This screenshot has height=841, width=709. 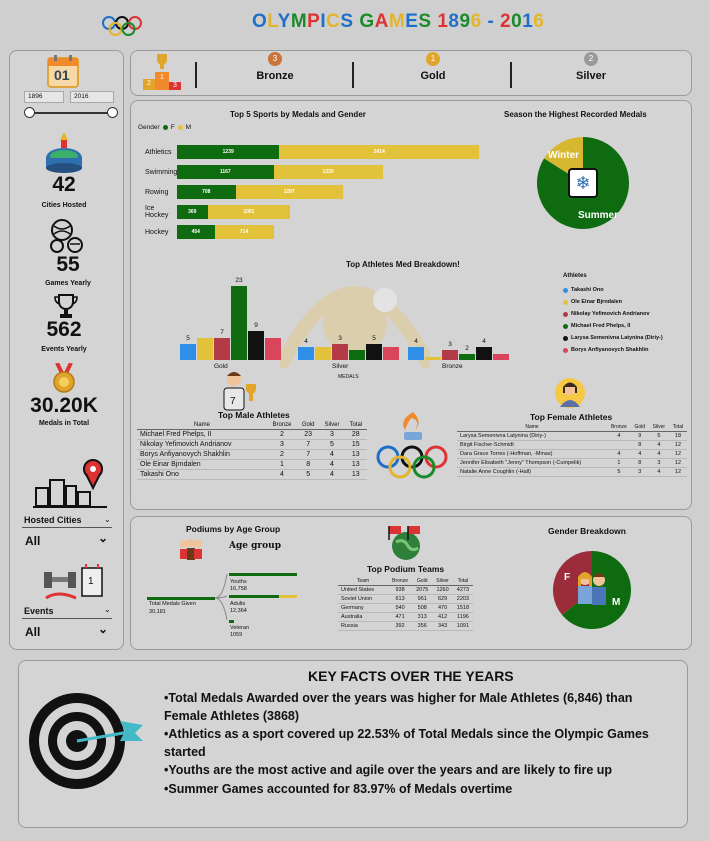 I want to click on sports-category-label: Ice Hockey, so click(x=157, y=212).